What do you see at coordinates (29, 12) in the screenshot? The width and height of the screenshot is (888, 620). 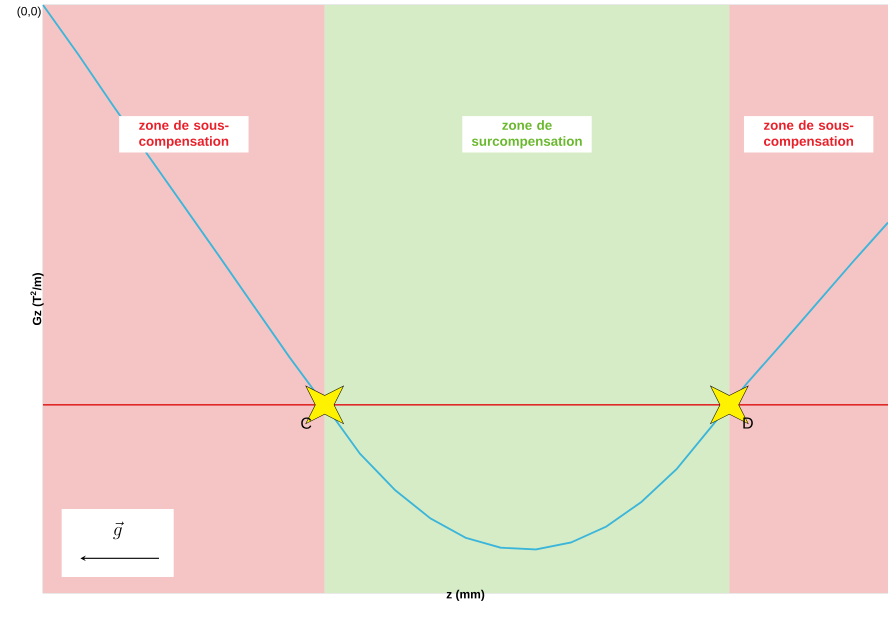 I see `text: (0,0)` at bounding box center [29, 12].